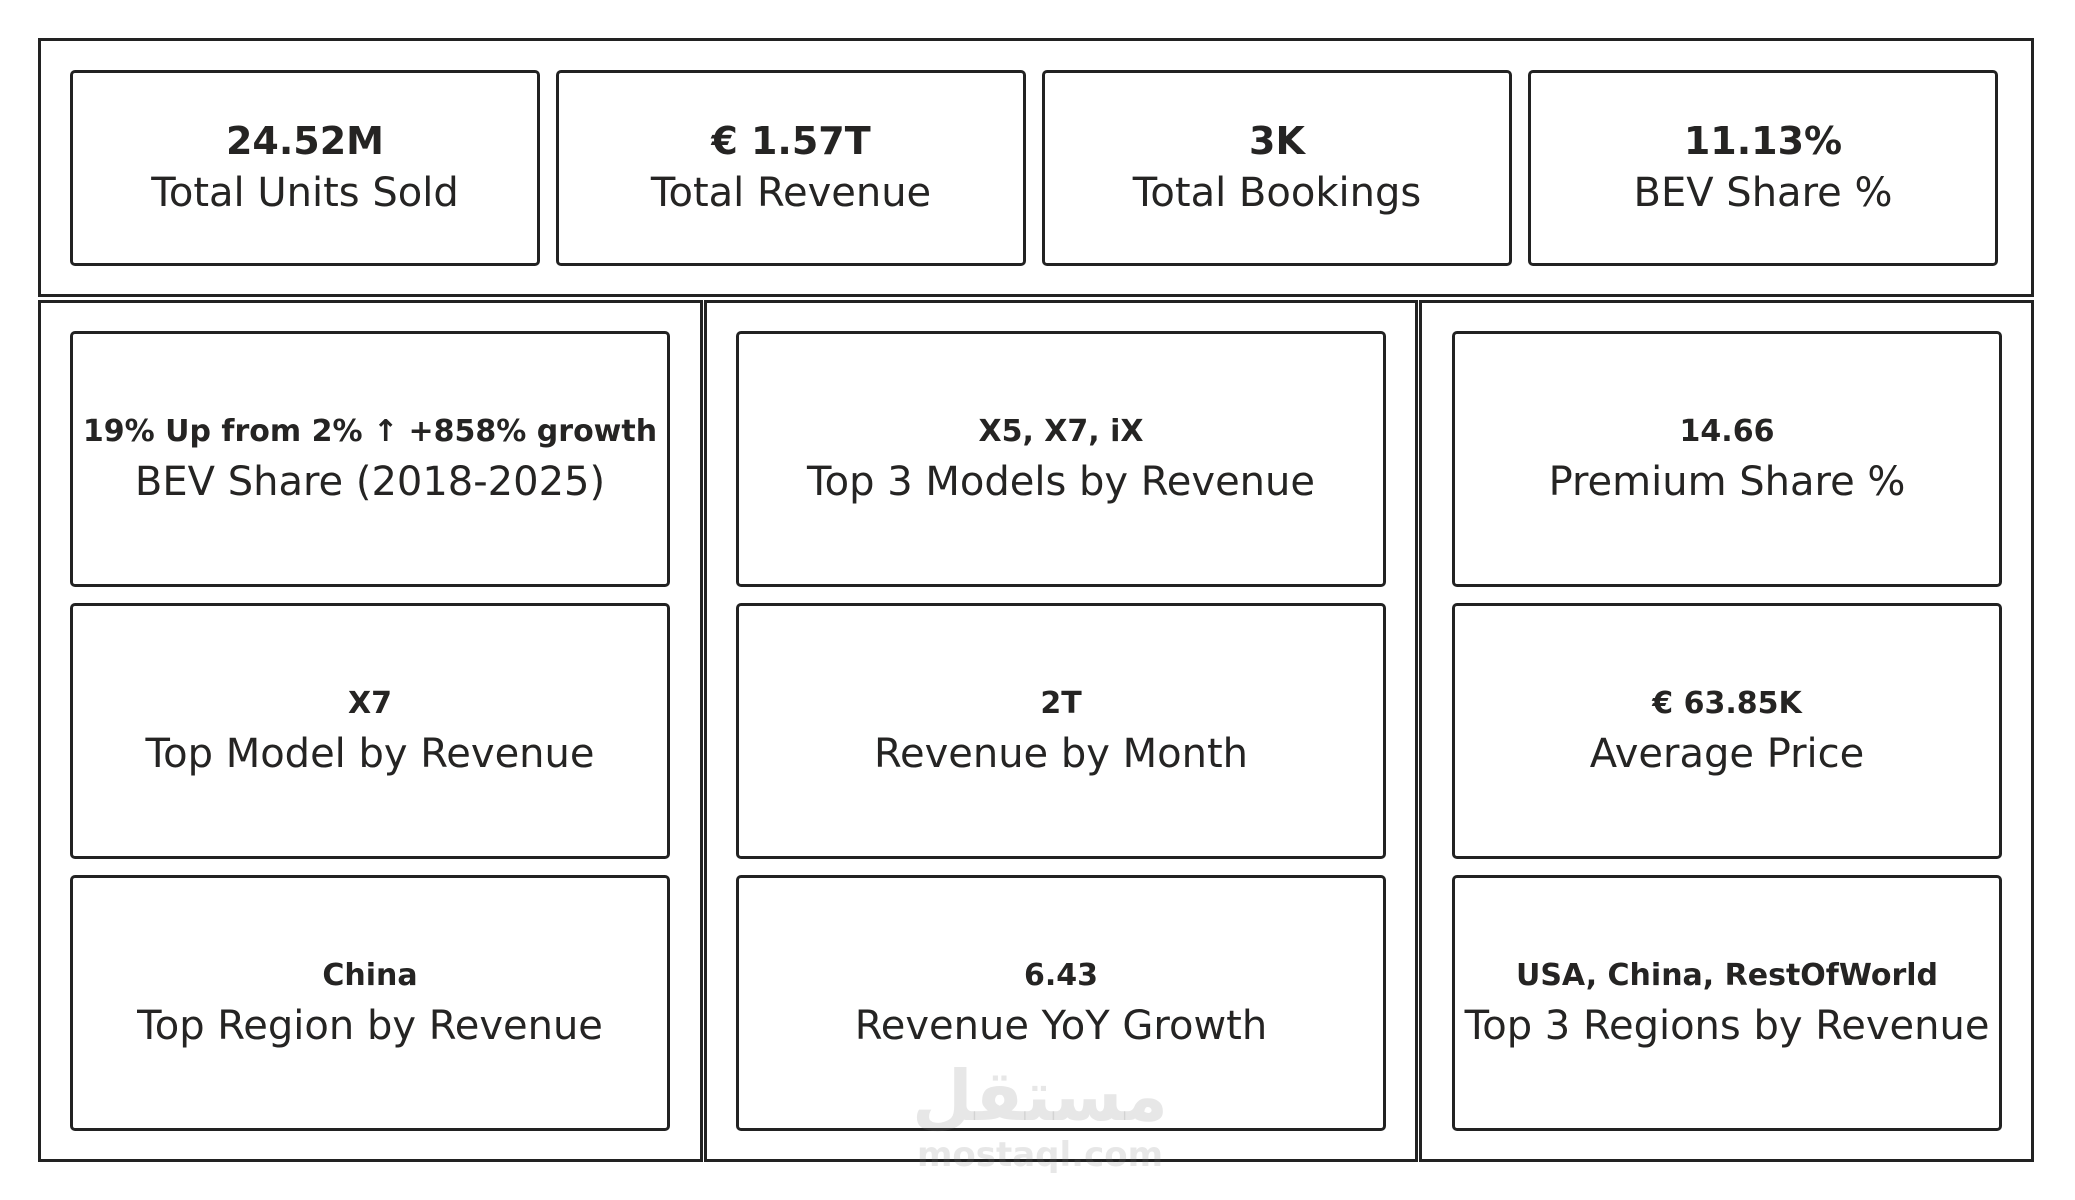 The height and width of the screenshot is (1200, 2075). I want to click on kpi-value: € 1.57T, so click(791, 141).